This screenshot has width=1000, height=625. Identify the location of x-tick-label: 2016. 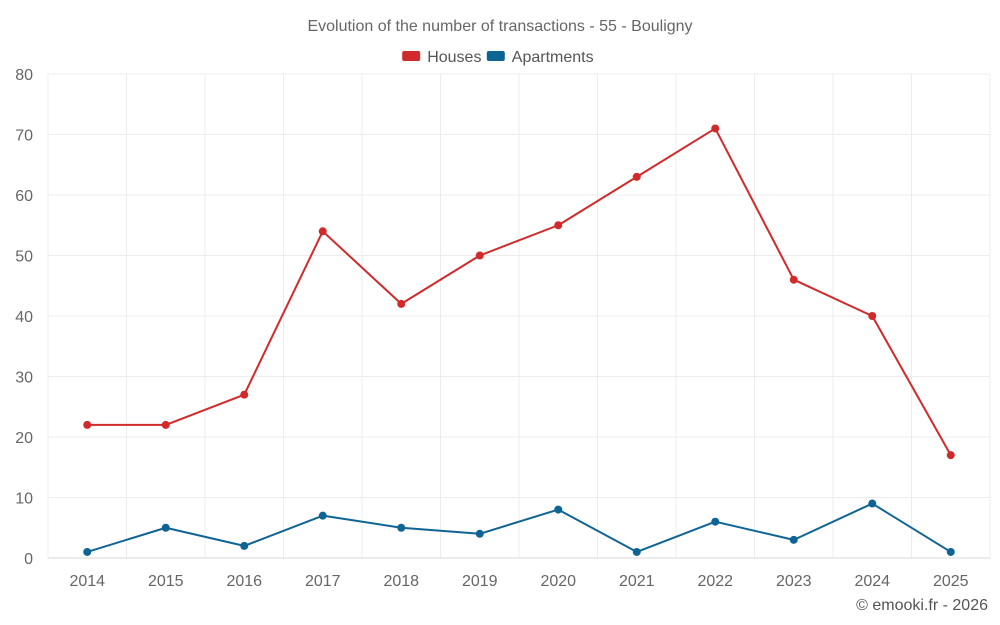
(244, 581).